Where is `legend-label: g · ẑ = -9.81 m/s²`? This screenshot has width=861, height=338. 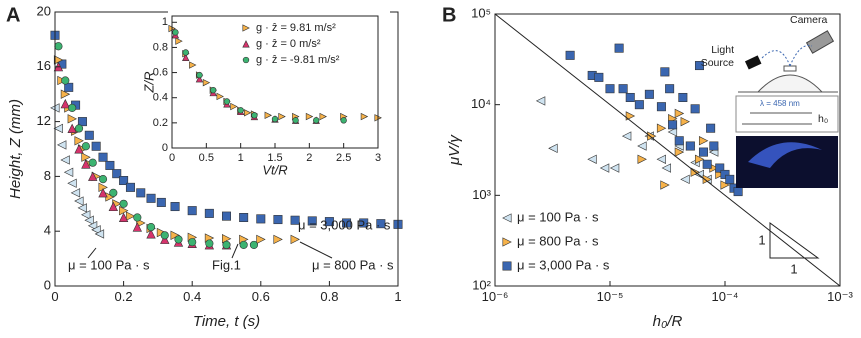
legend-label: g · ẑ = -9.81 m/s² is located at coordinates (298, 60).